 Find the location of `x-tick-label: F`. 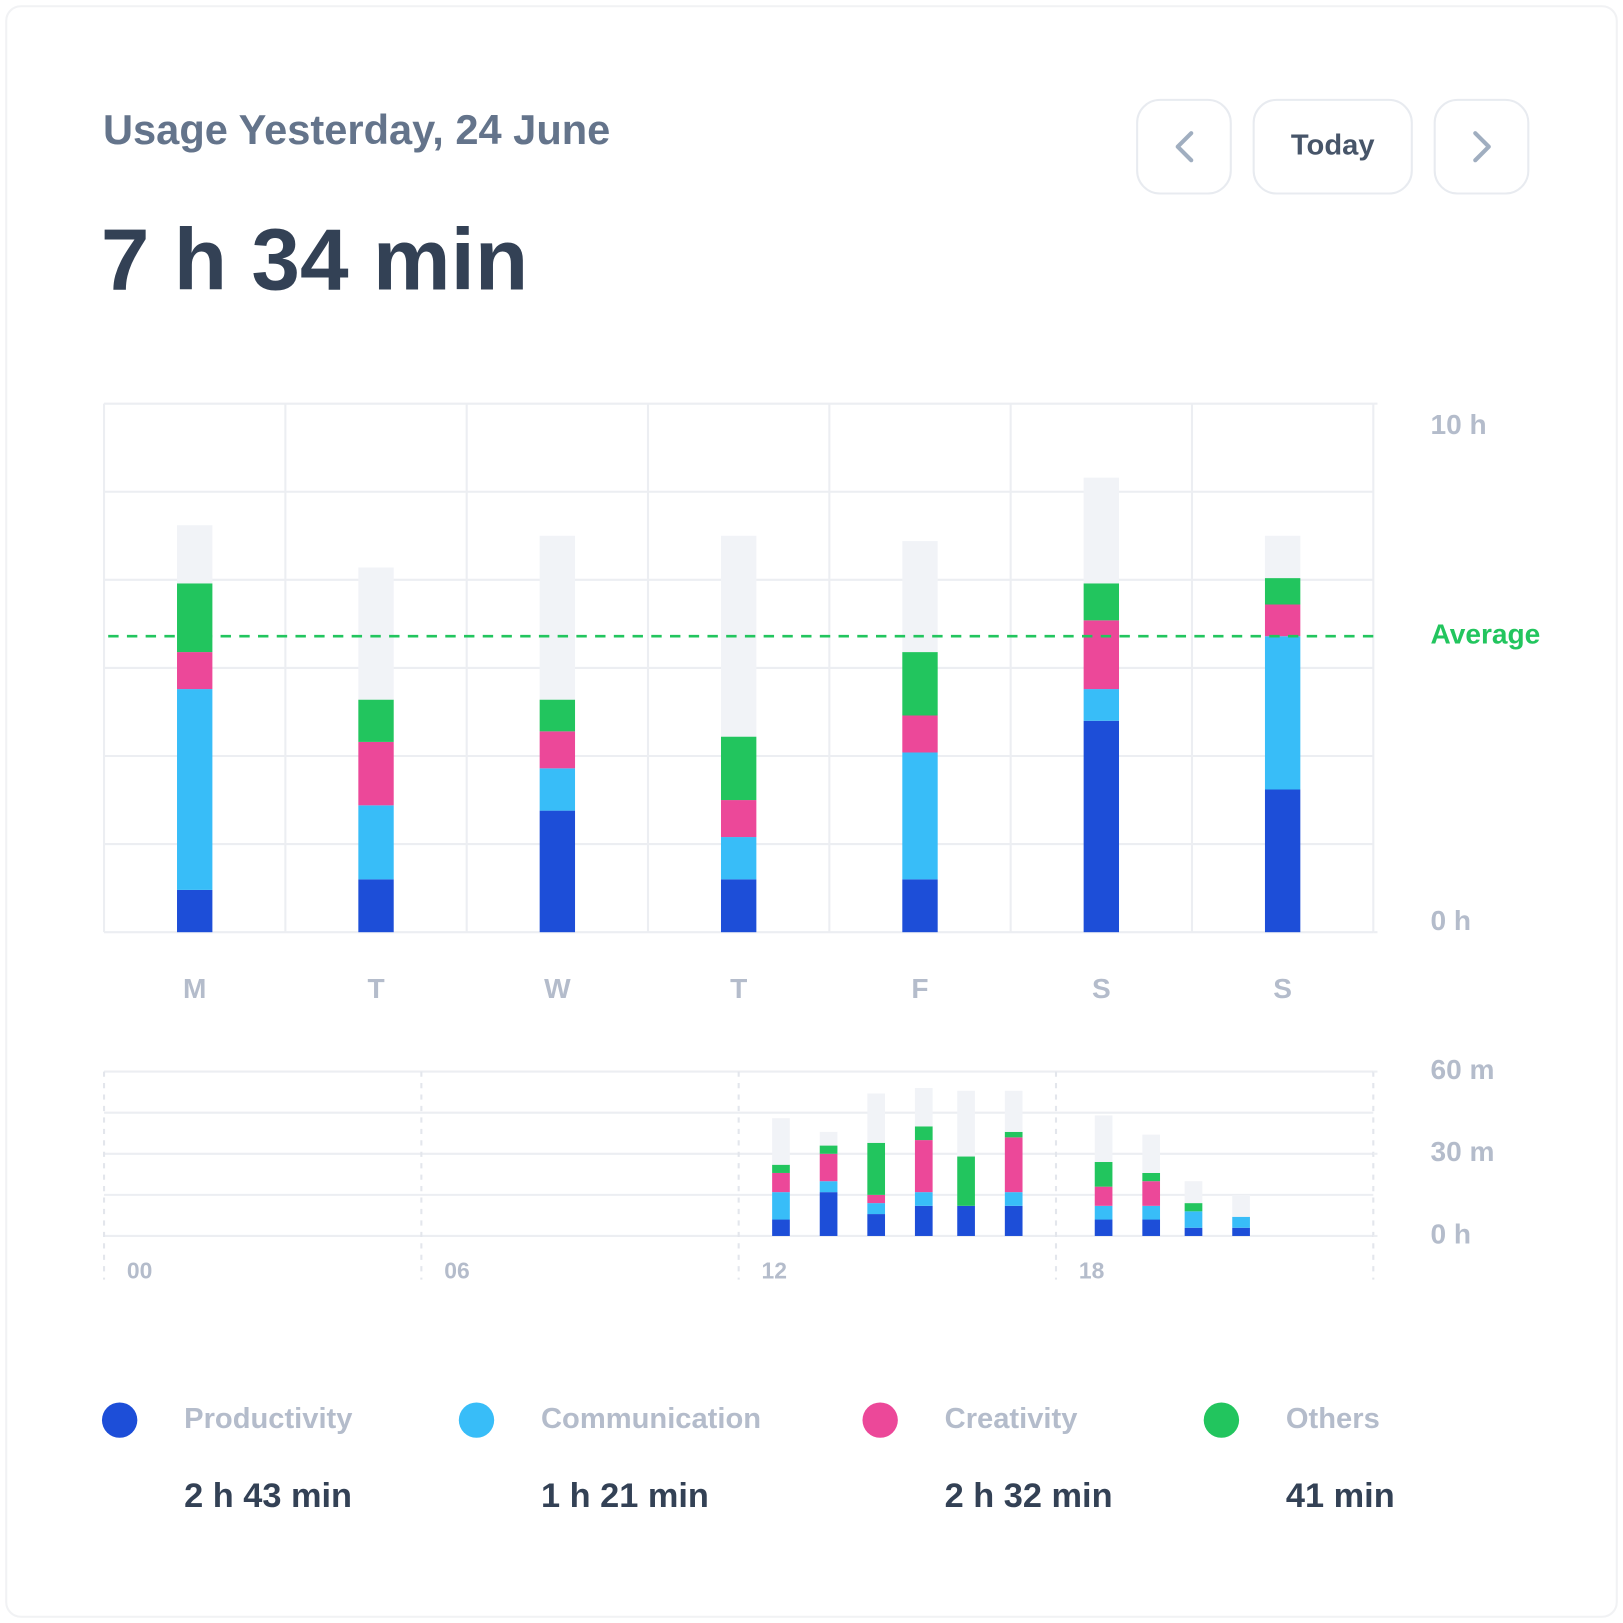

x-tick-label: F is located at coordinates (919, 988).